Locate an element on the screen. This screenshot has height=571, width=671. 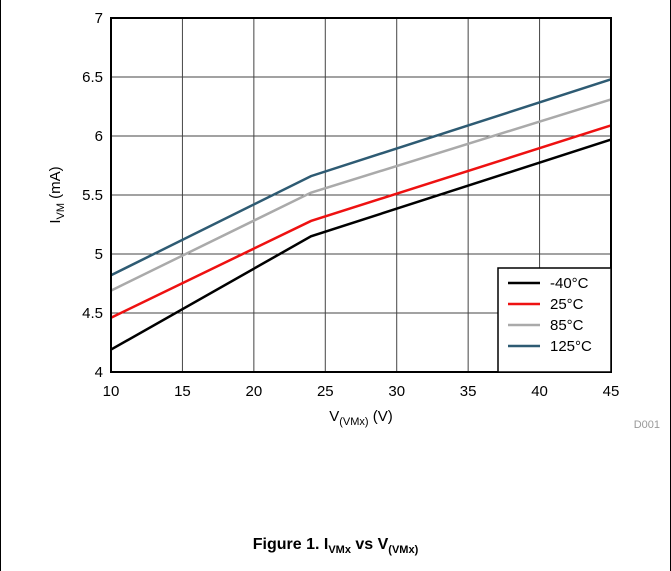
x-axis-label: V(VMx) (V) is located at coordinates (361, 418).